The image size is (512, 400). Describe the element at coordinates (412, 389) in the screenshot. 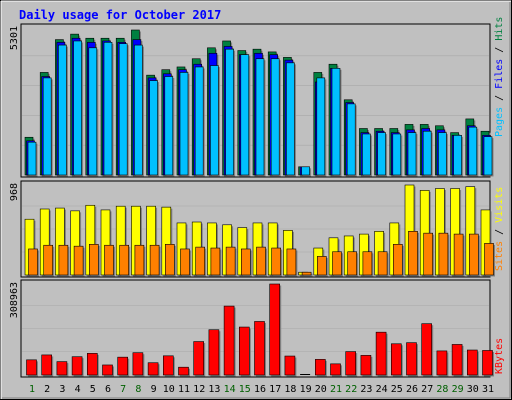

I see `day-label-26: 26` at that location.